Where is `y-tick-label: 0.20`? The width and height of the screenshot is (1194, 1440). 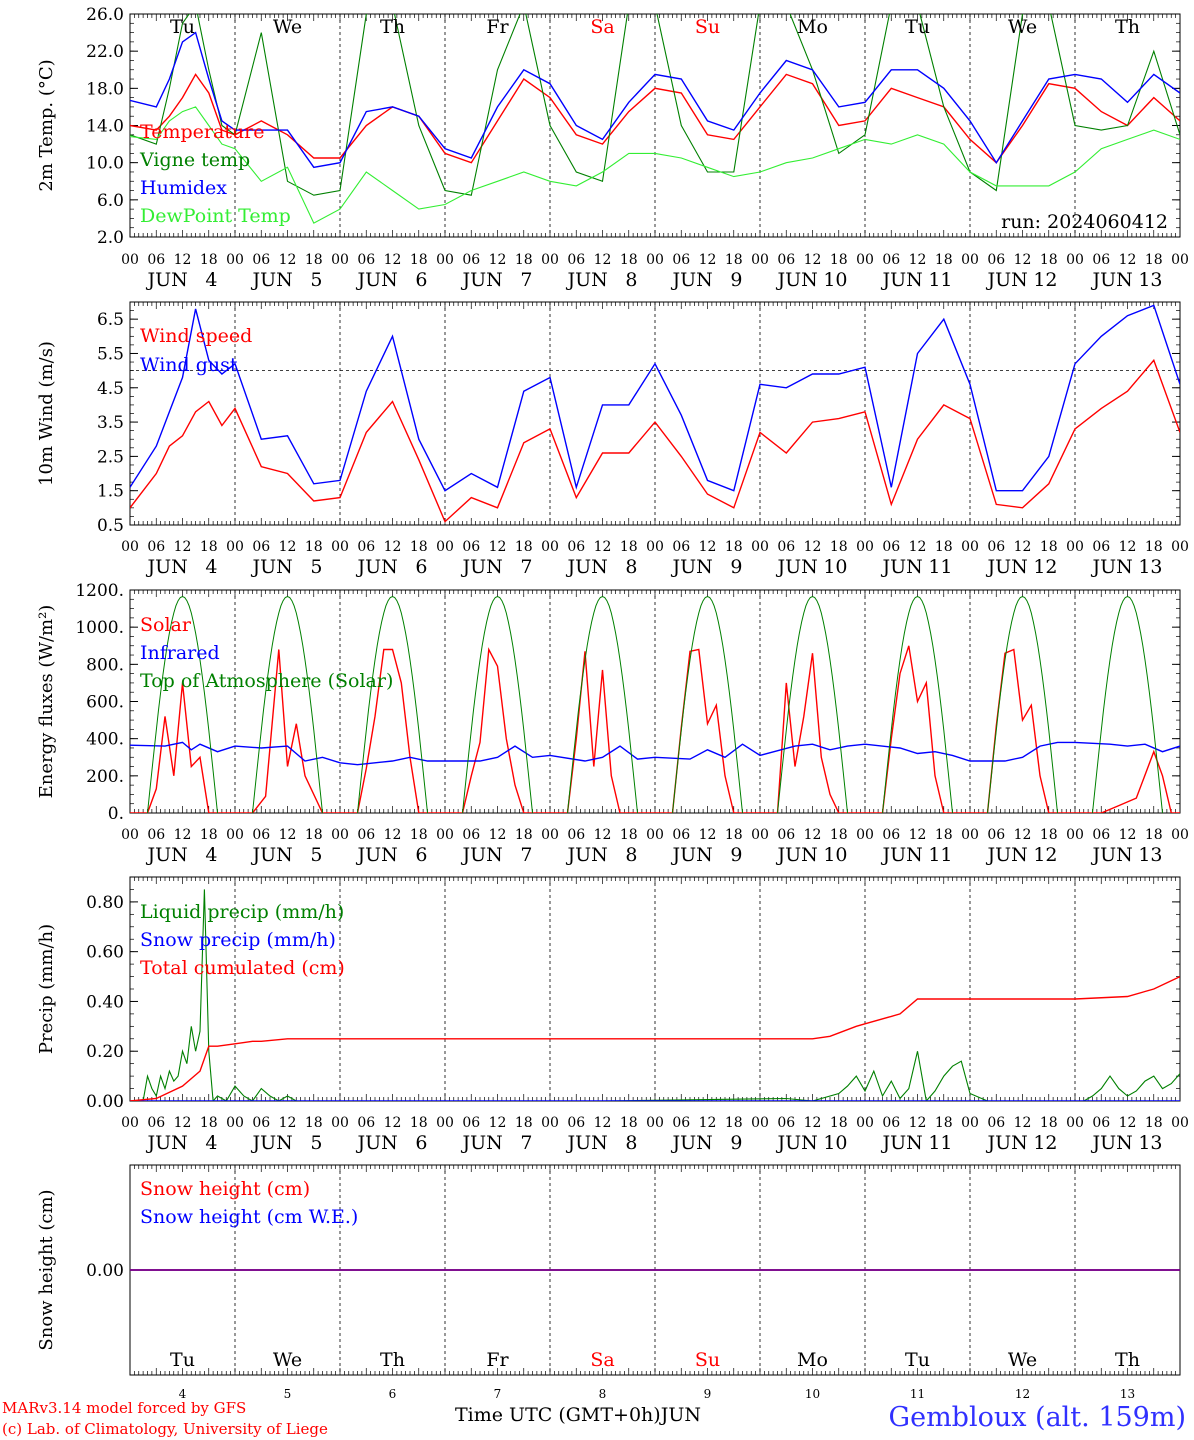
y-tick-label: 0.20 is located at coordinates (105, 1052).